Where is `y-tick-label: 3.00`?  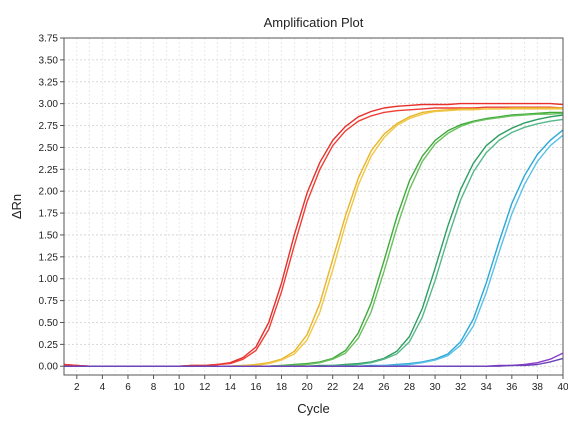
y-tick-label: 3.00 is located at coordinates (49, 104).